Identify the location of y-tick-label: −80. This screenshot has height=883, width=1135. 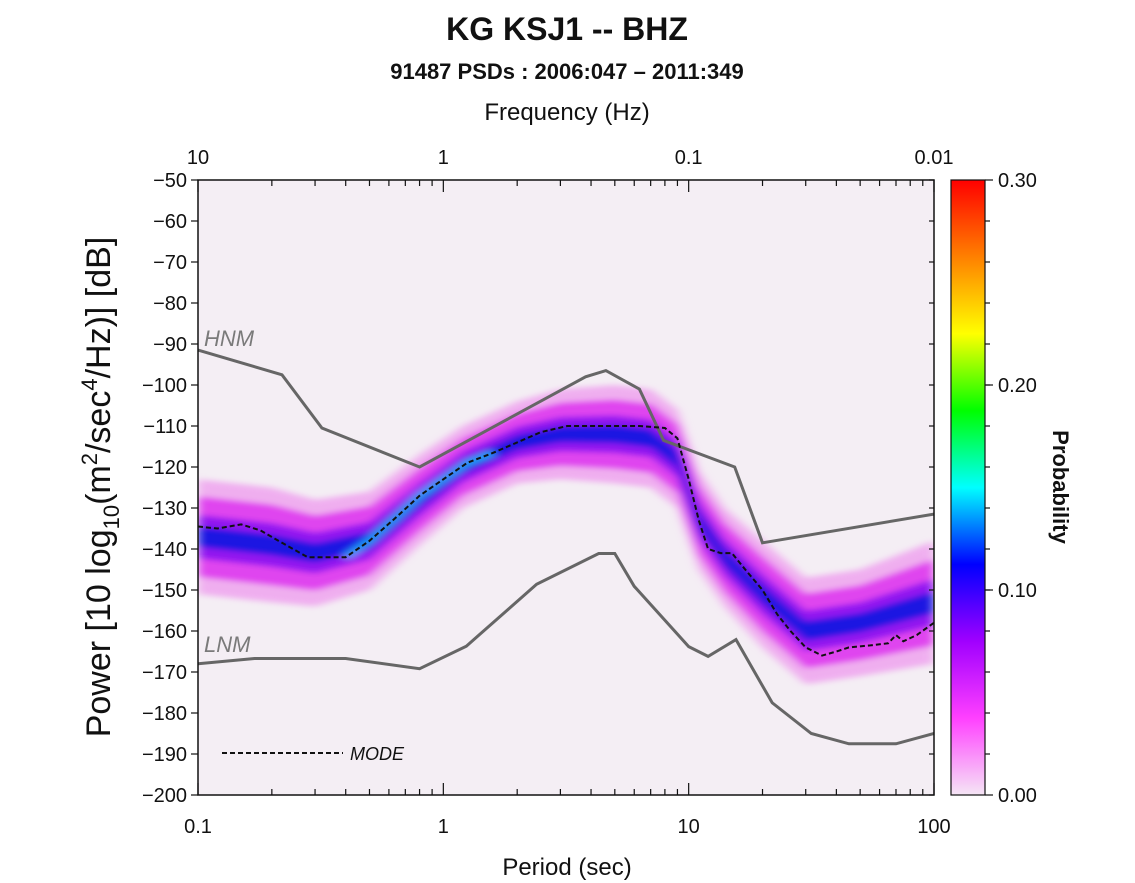
(170, 304).